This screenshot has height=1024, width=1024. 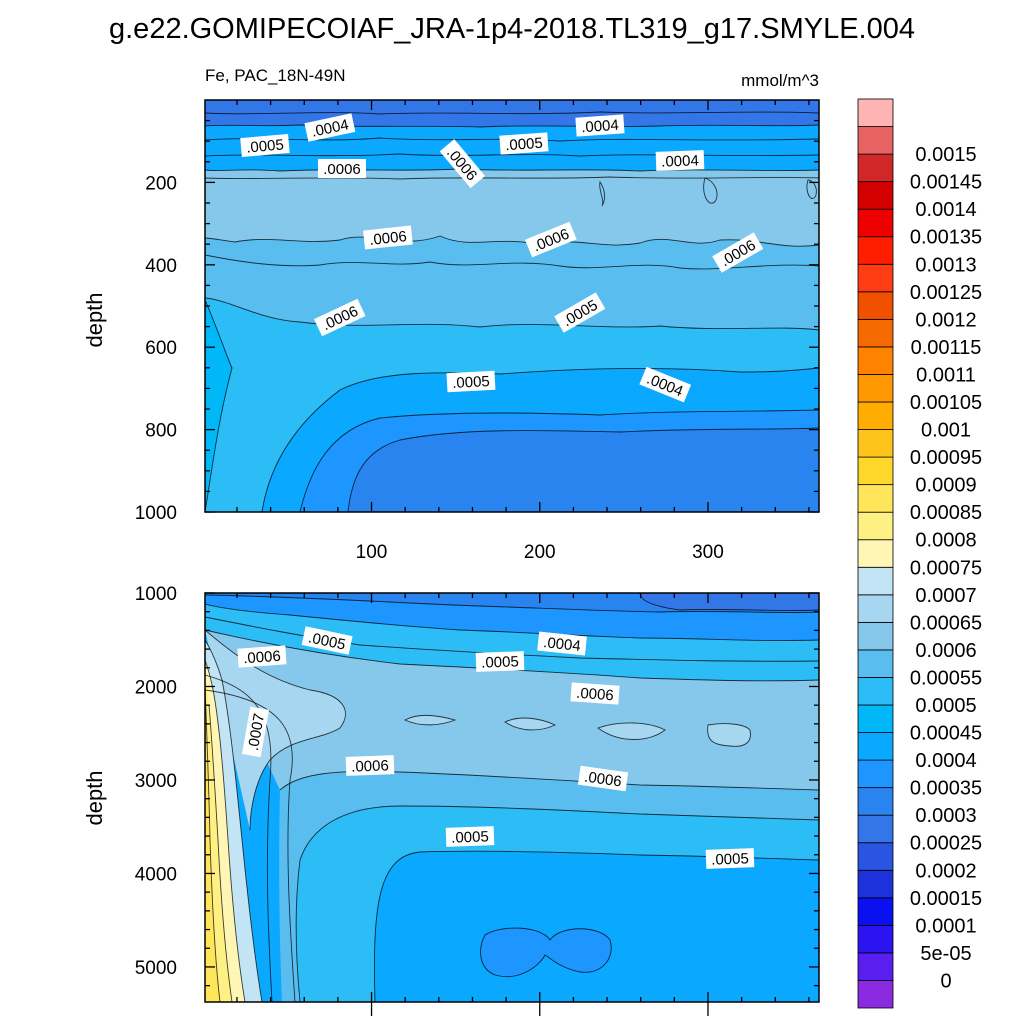 I want to click on colorbar-level-label: 0.0013, so click(x=945, y=265).